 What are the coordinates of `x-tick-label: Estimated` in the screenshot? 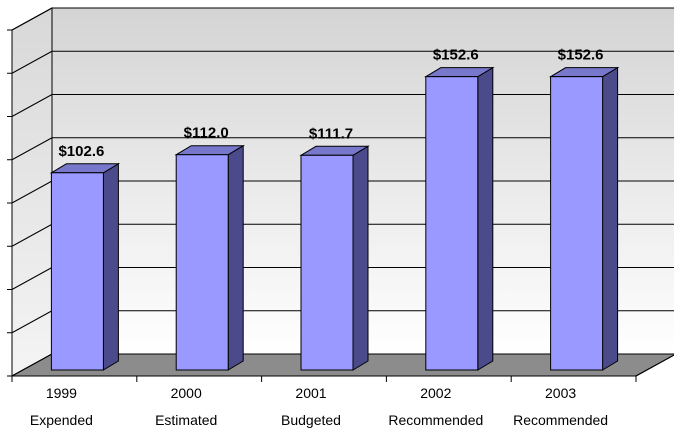 It's located at (186, 420).